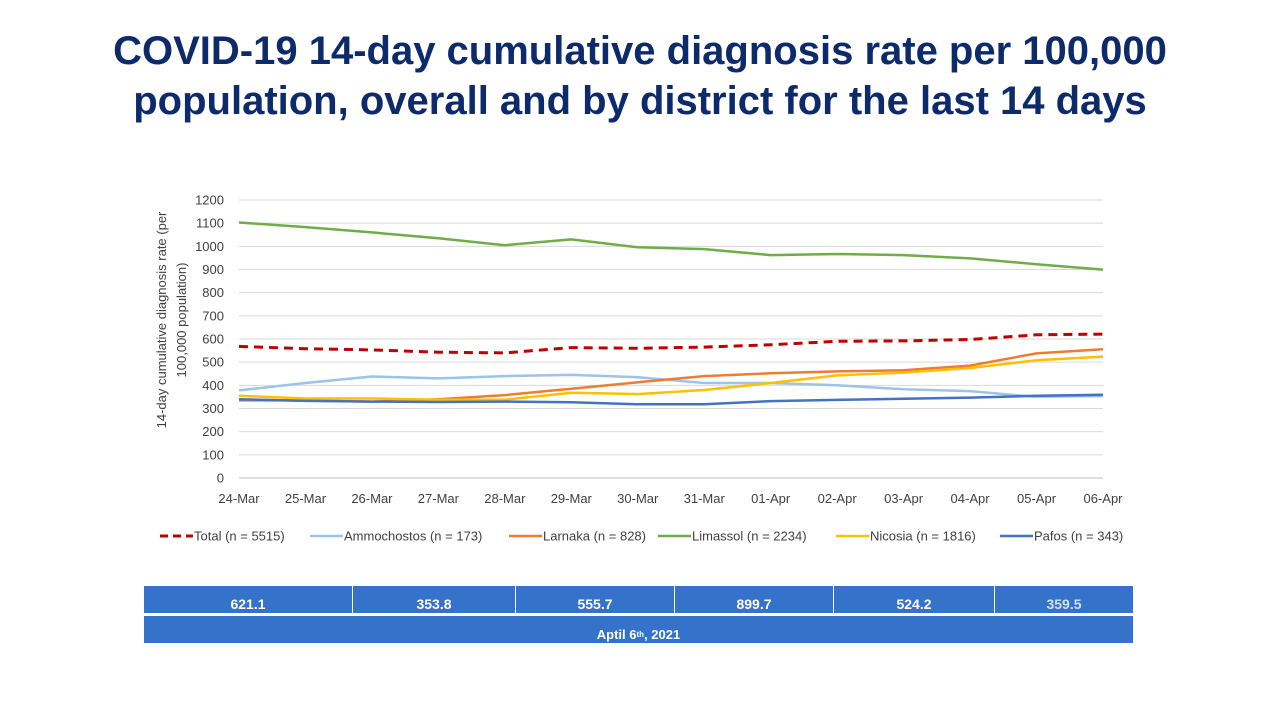 Image resolution: width=1280 pixels, height=715 pixels. I want to click on y-tick-label: 700, so click(213, 315).